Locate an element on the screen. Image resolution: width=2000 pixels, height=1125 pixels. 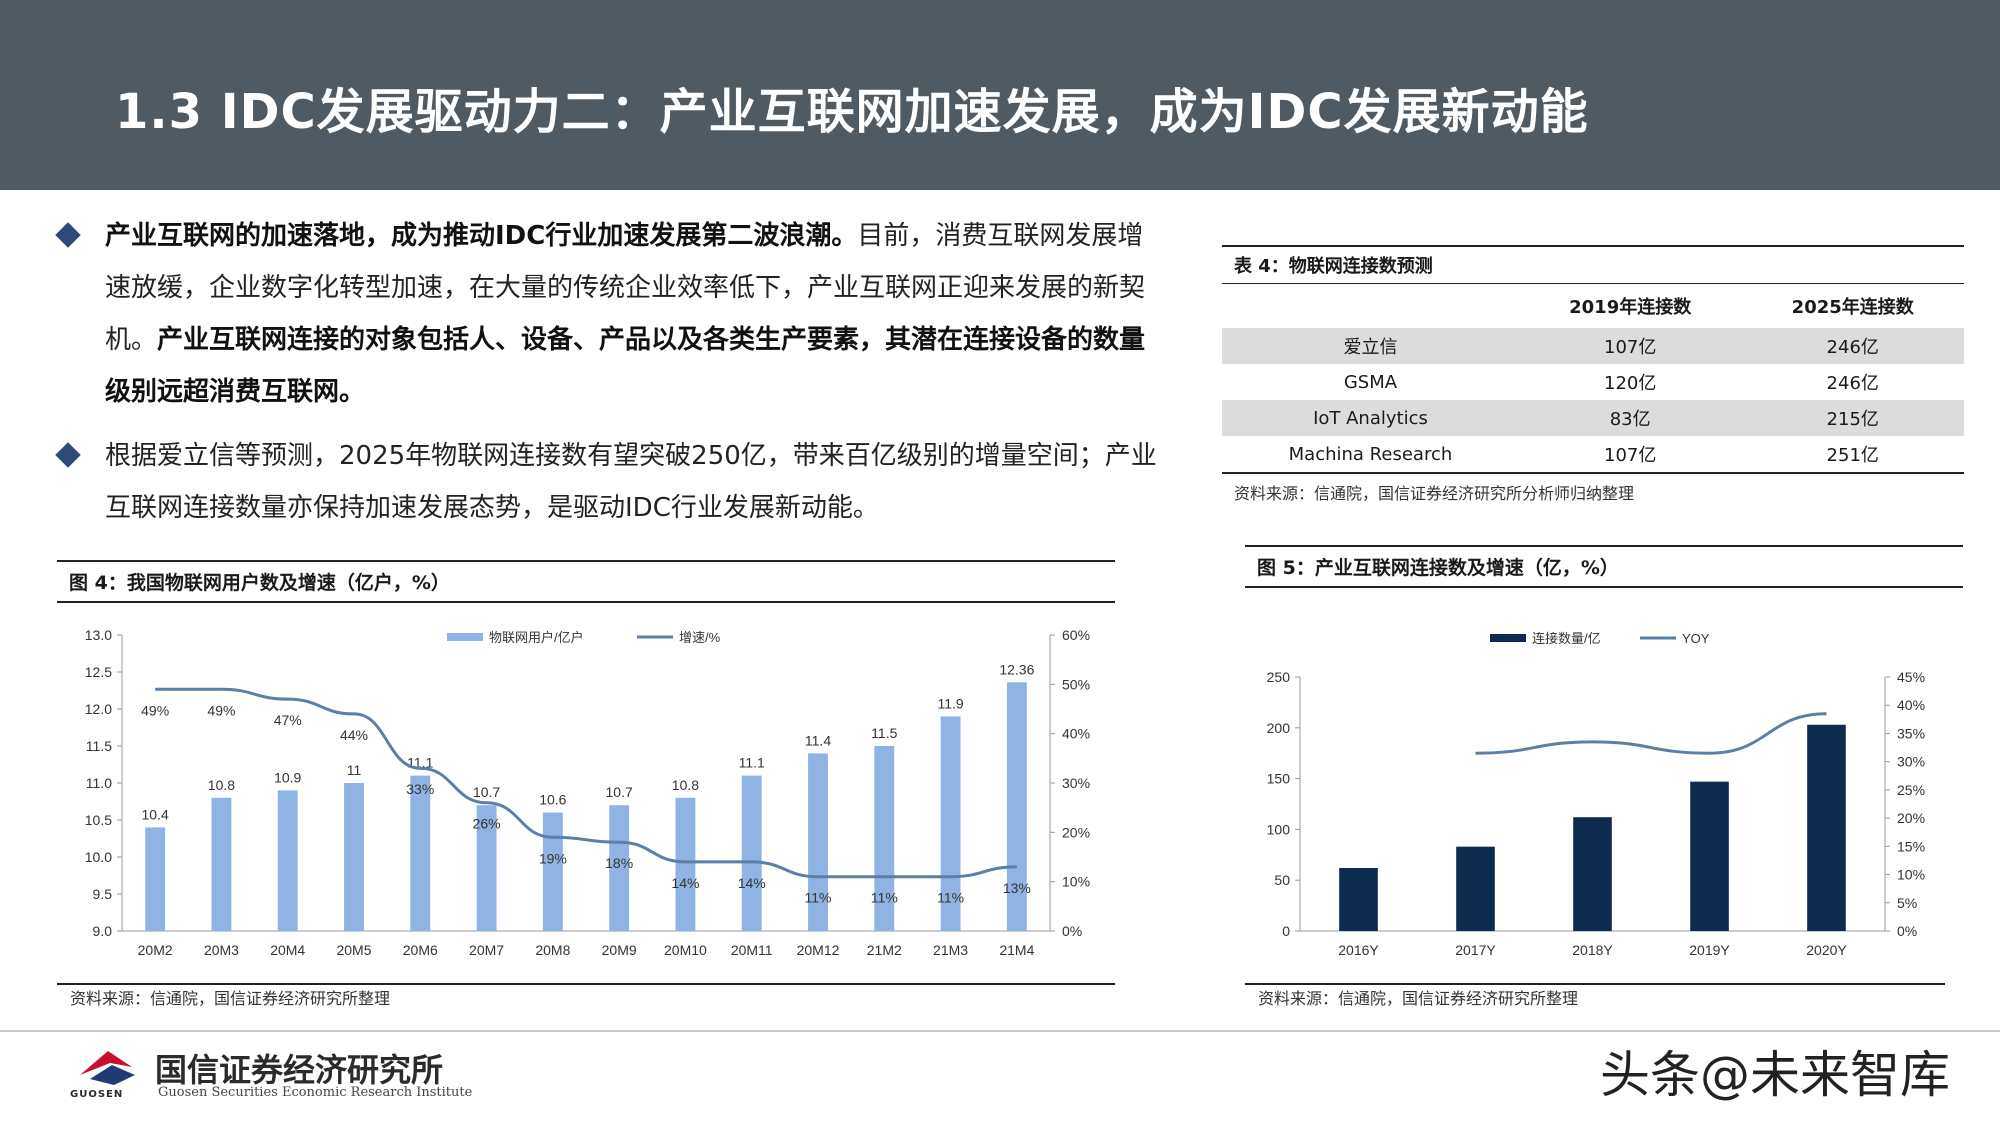
table-source: 资料来源：信通院，国信证券经济研究所分析师归纳整理 is located at coordinates (1434, 493).